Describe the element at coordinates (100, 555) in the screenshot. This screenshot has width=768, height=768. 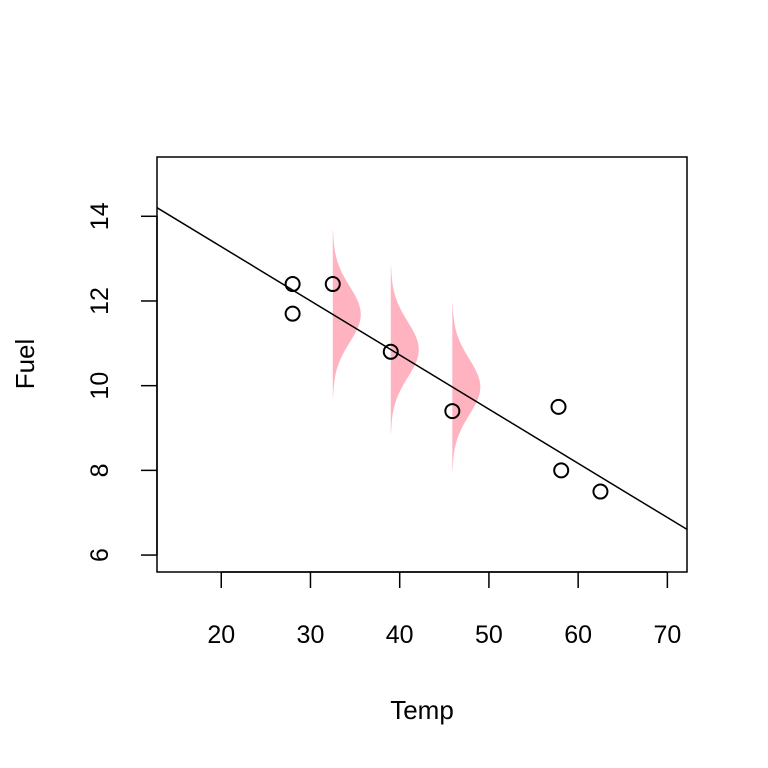
I see `y-tick-label: 6` at that location.